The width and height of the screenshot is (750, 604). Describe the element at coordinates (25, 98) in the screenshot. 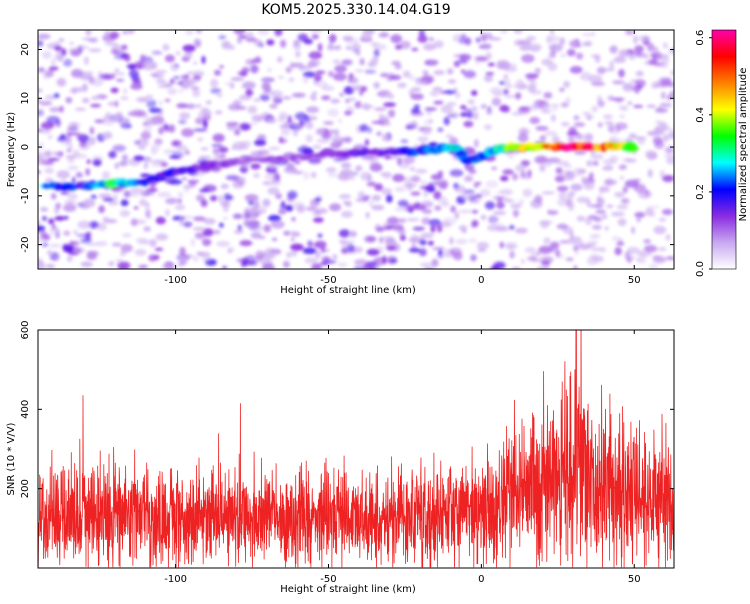

I see `y-tick-label: 10` at that location.